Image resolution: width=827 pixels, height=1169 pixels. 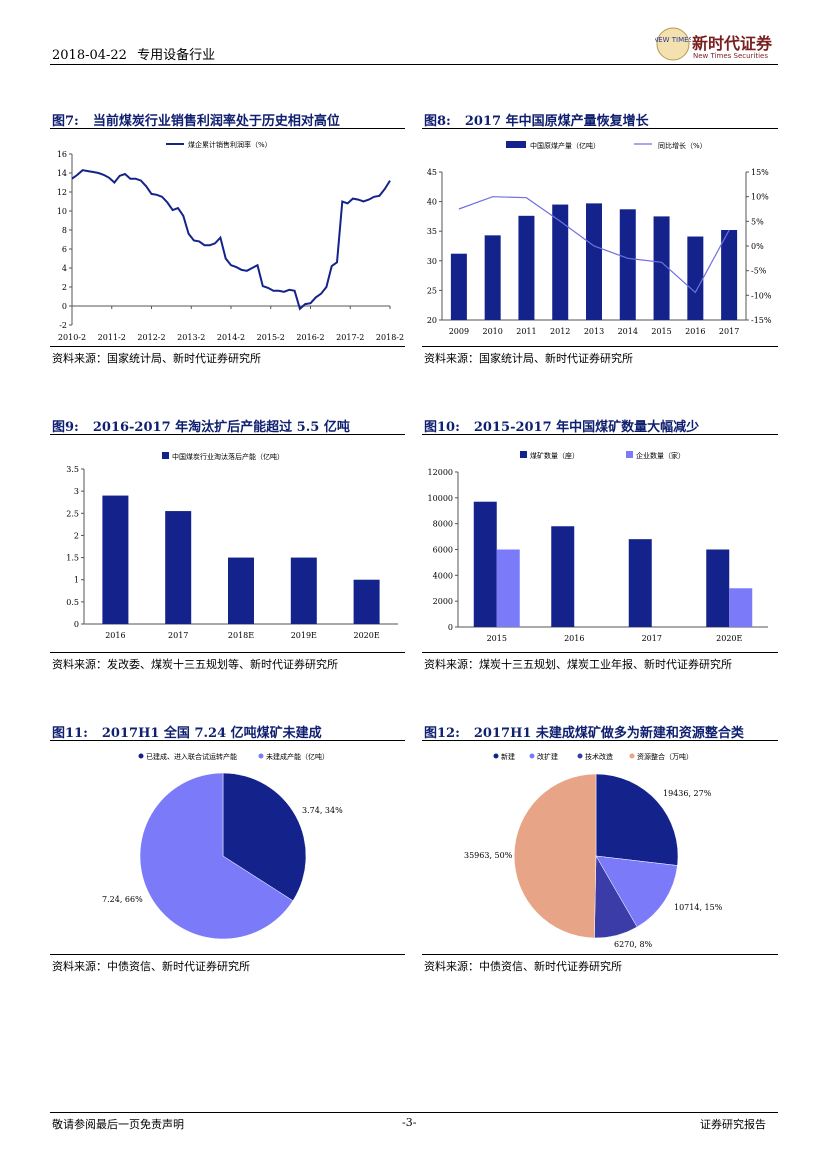 I want to click on fig8-source: 资料来源：国家统计局、新时代证券研究所, so click(x=528, y=358).